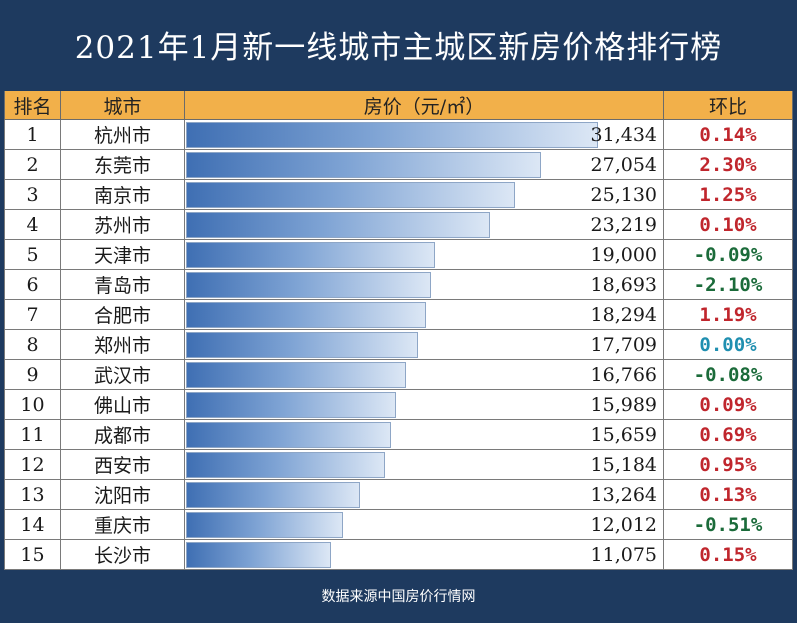  What do you see at coordinates (123, 105) in the screenshot?
I see `header-city: 城市` at bounding box center [123, 105].